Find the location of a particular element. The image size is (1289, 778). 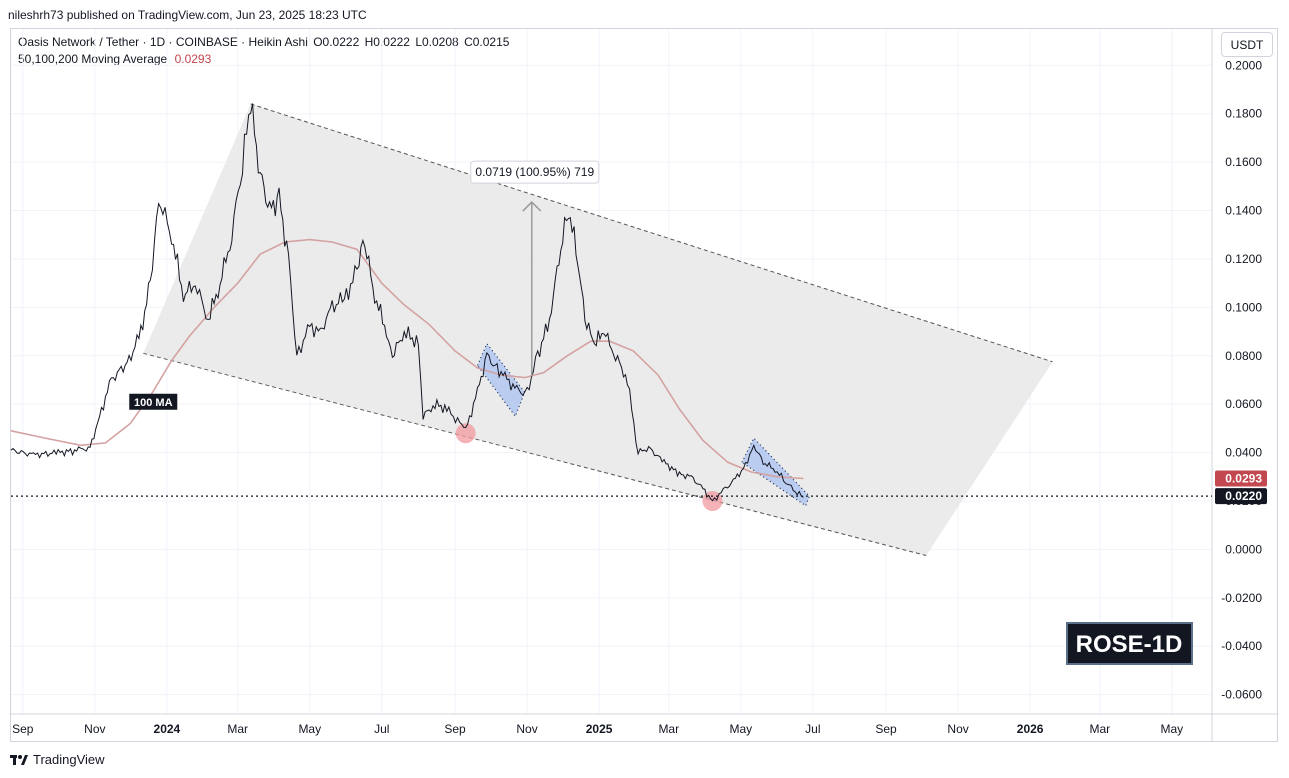

y-tick-label: 0.0000 is located at coordinates (1243, 549).